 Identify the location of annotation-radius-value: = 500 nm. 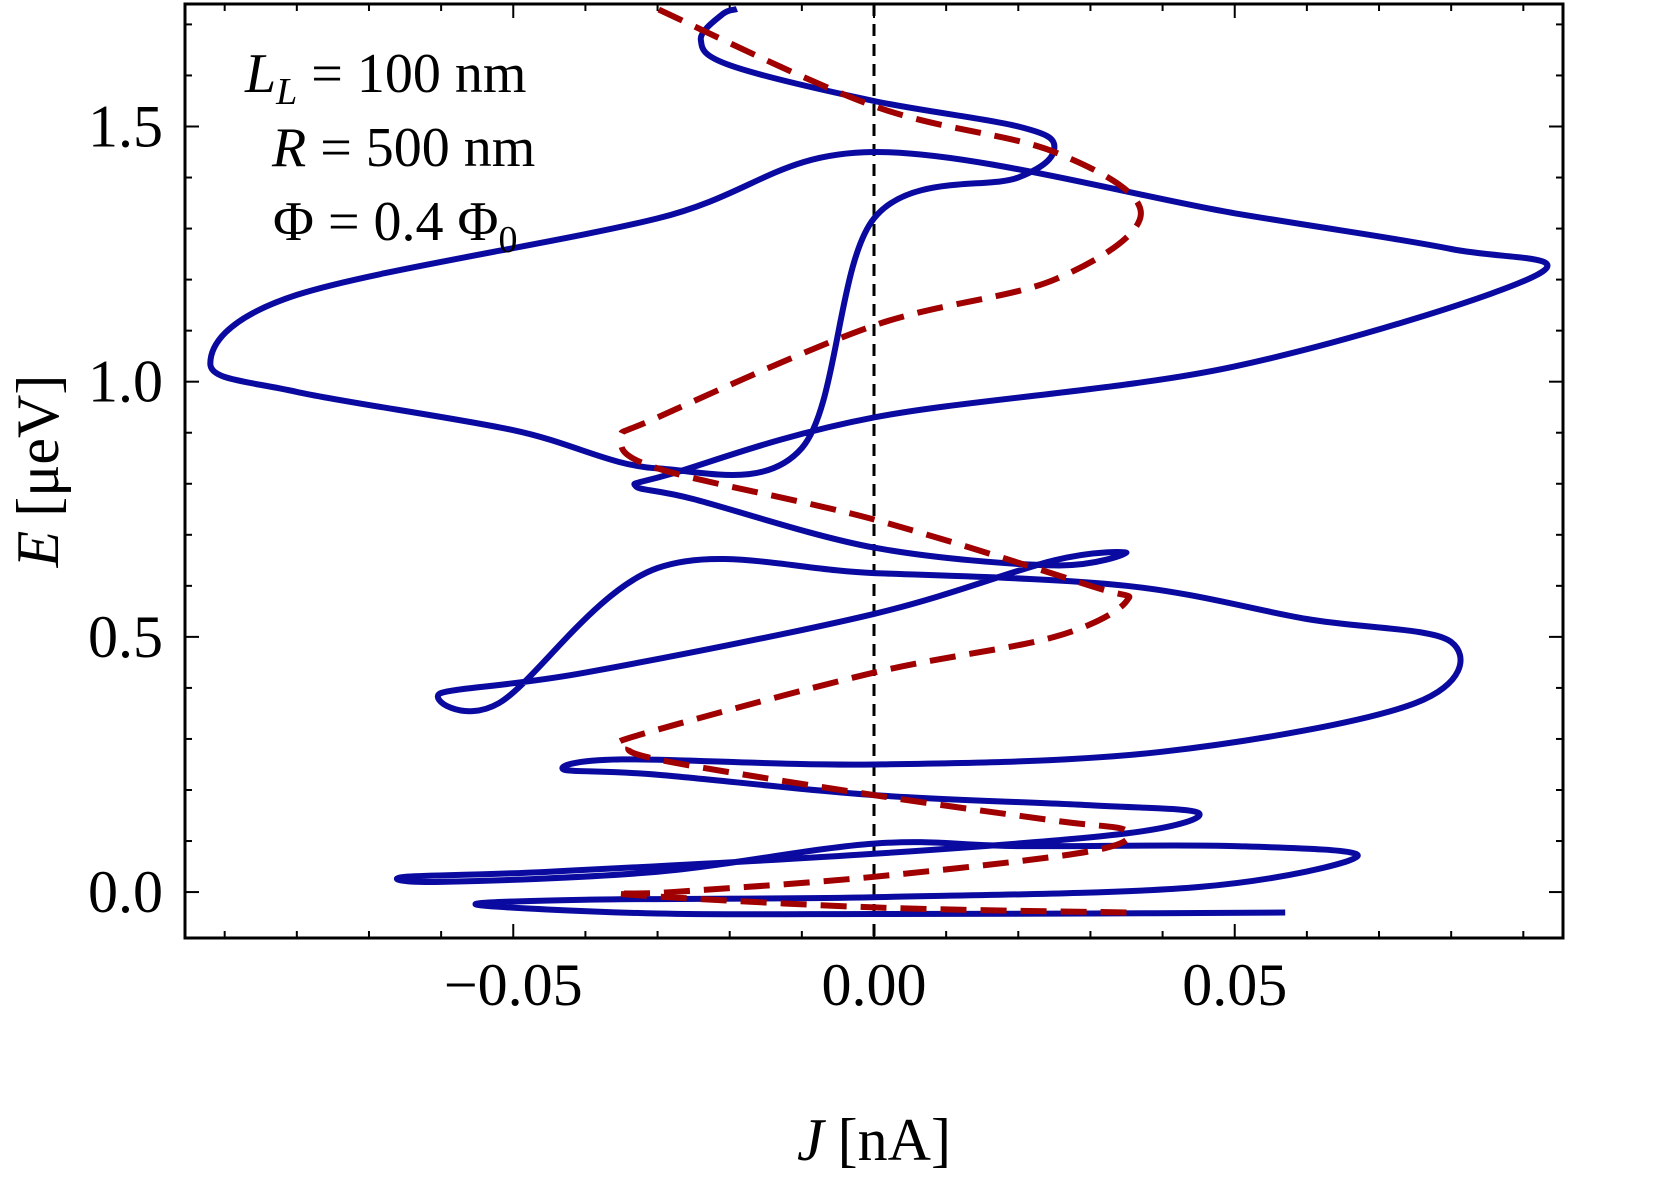
(420, 148).